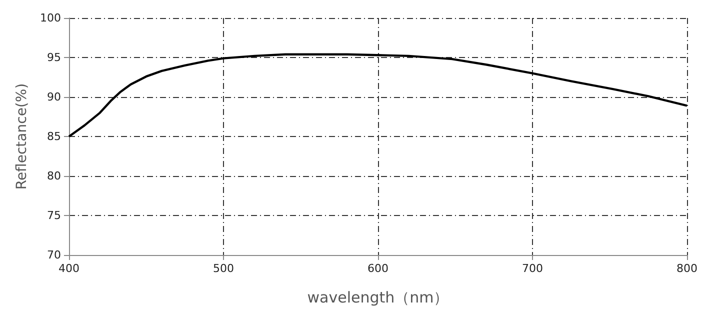  I want to click on y-tick-label: 70, so click(54, 255).